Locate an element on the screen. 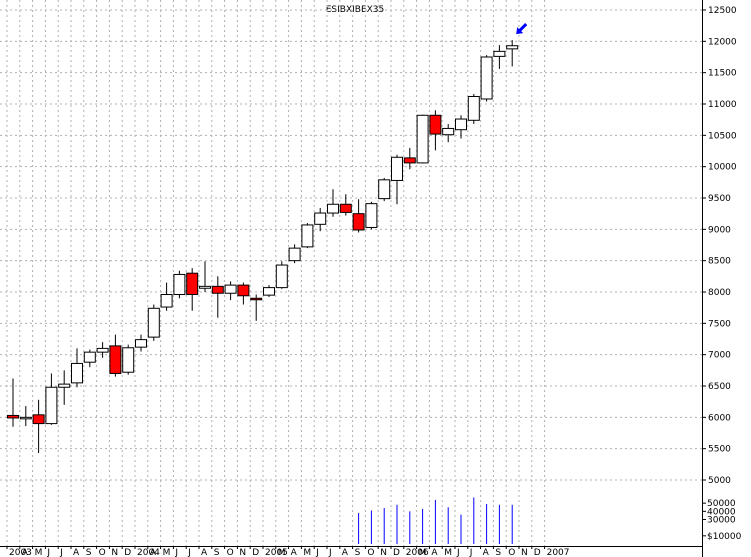  y-tick-label: 6000 is located at coordinates (719, 418).